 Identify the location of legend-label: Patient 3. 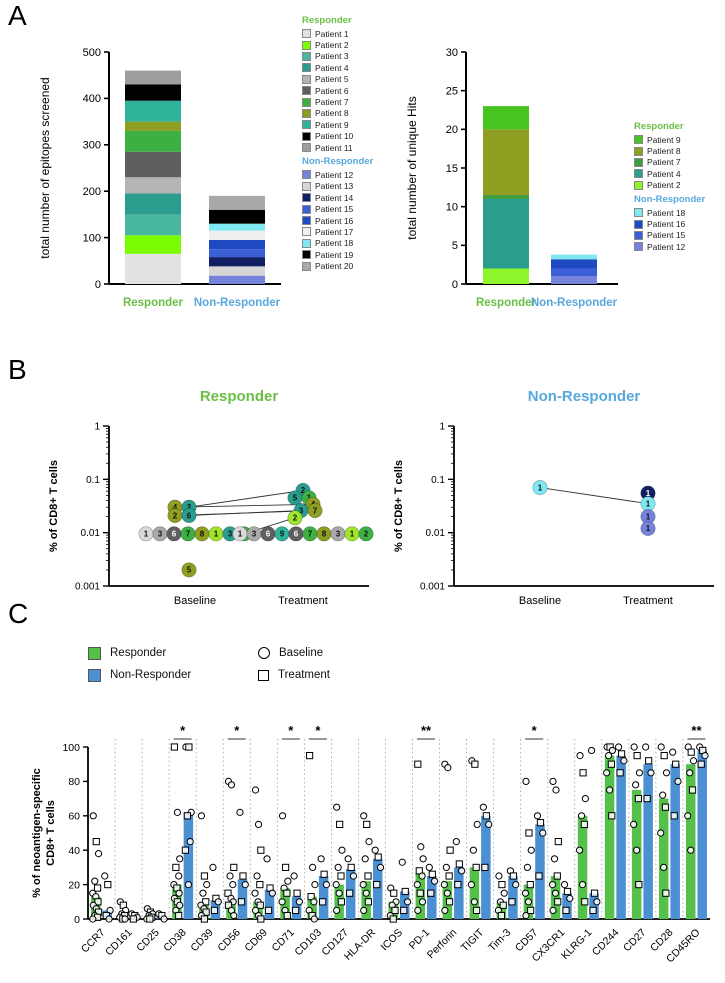
(332, 56).